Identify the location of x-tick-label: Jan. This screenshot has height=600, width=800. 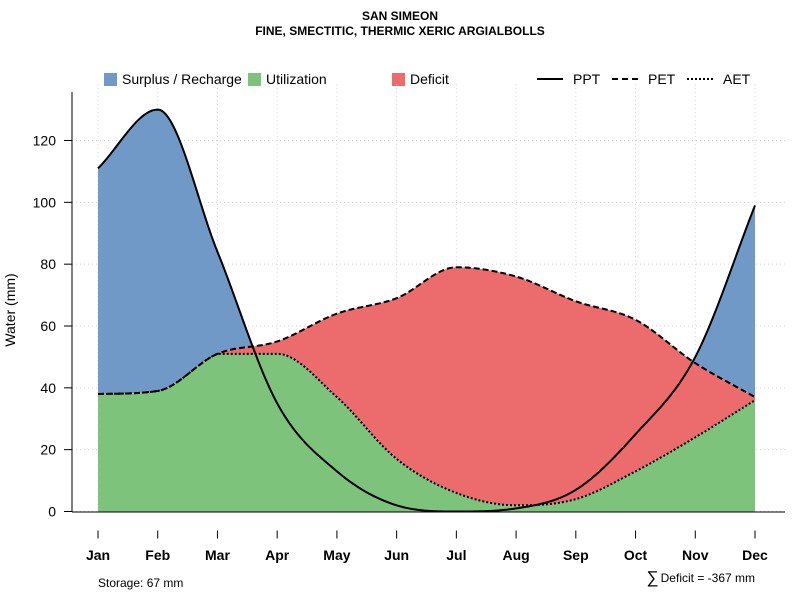
(98, 555).